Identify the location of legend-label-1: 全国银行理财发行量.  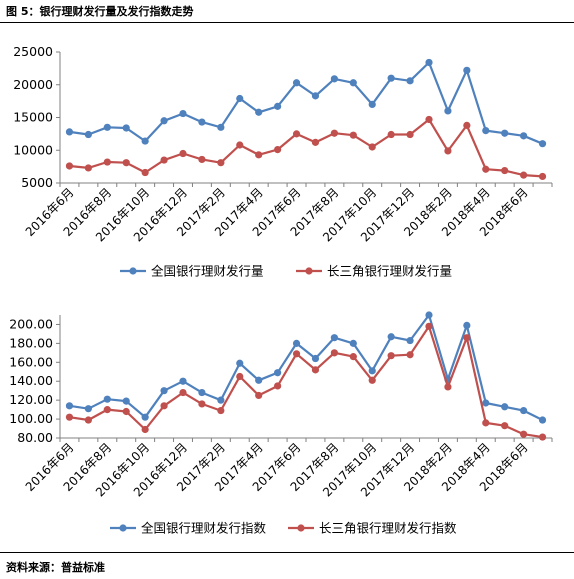
(207, 271).